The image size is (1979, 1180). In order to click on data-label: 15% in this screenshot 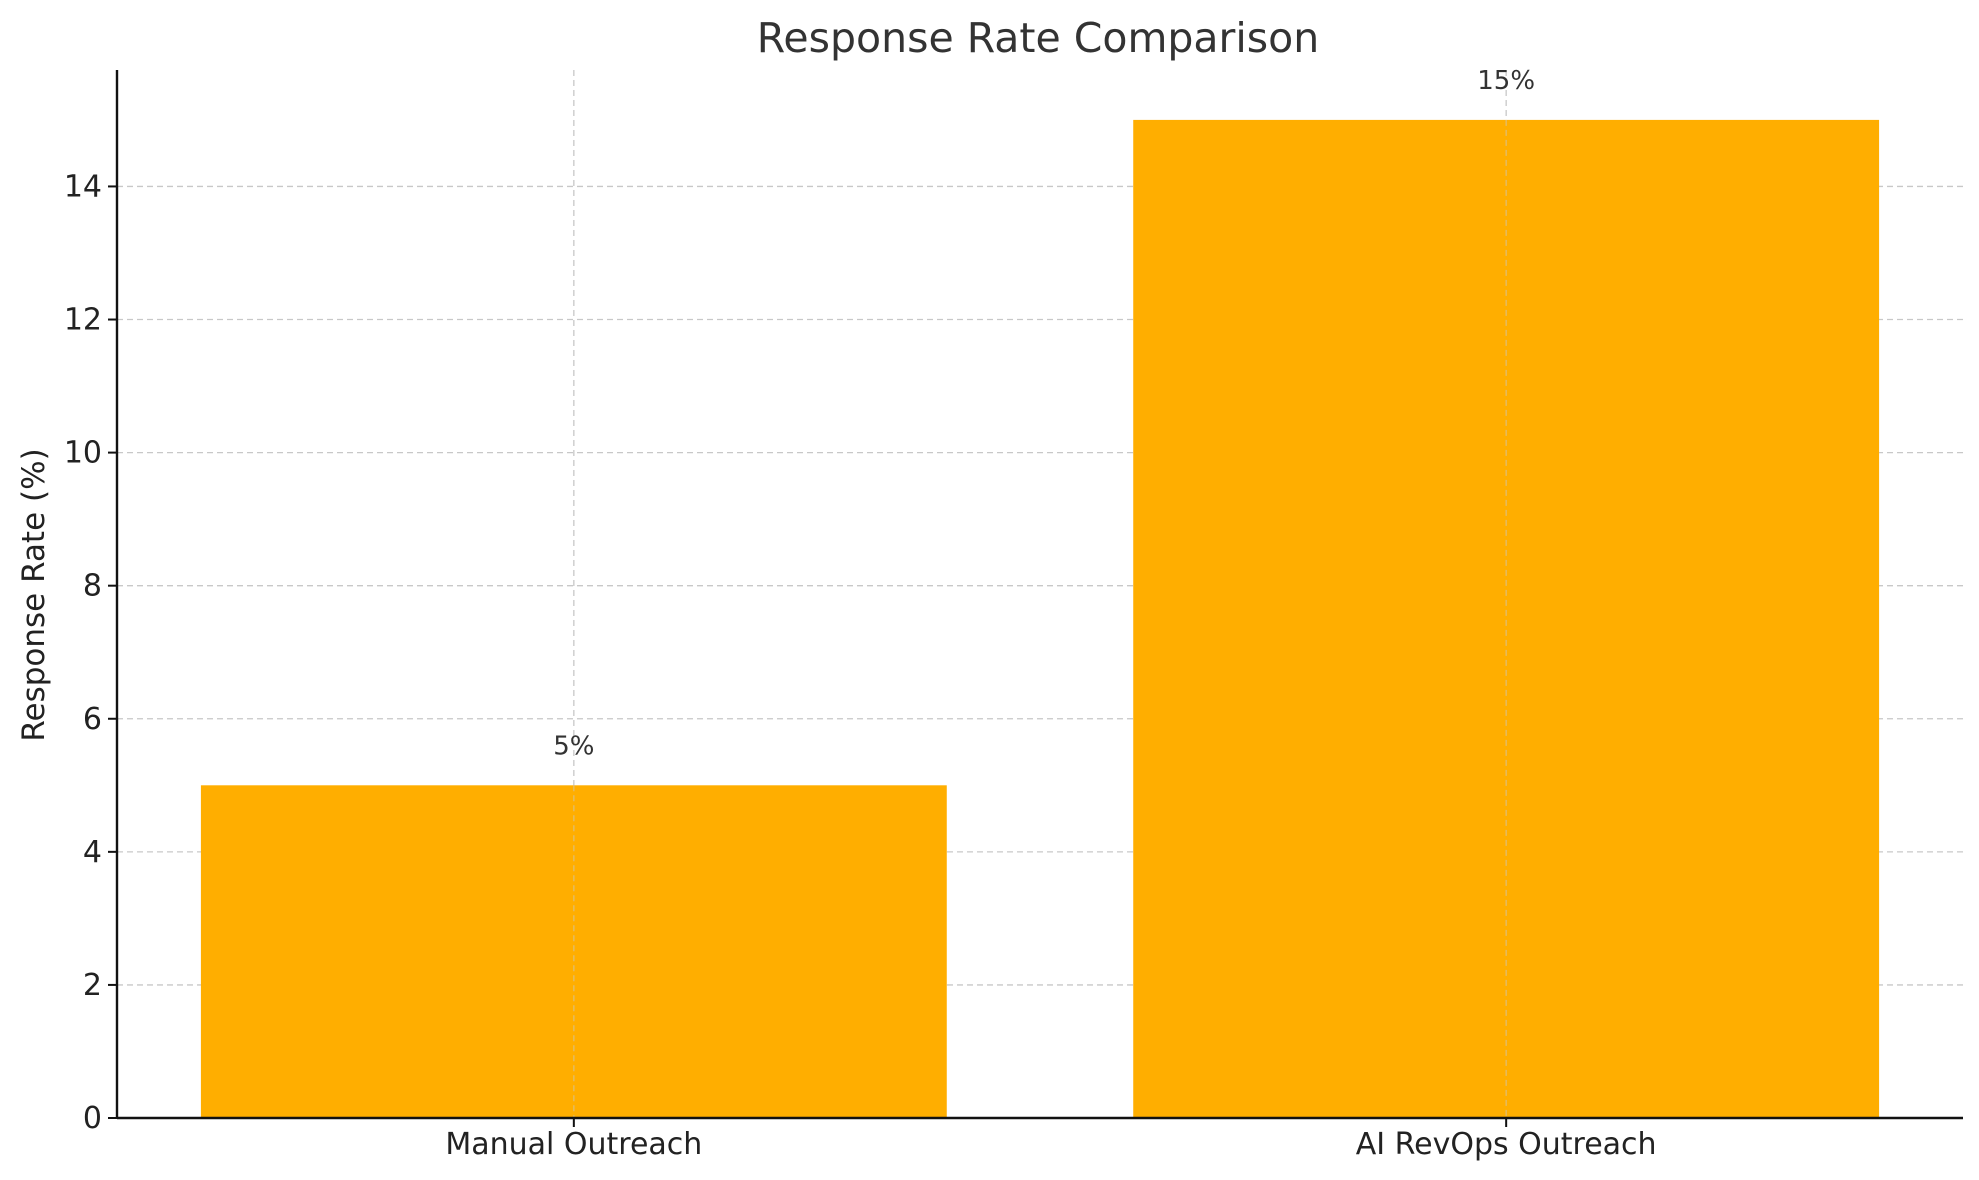, I will do `click(1506, 81)`.